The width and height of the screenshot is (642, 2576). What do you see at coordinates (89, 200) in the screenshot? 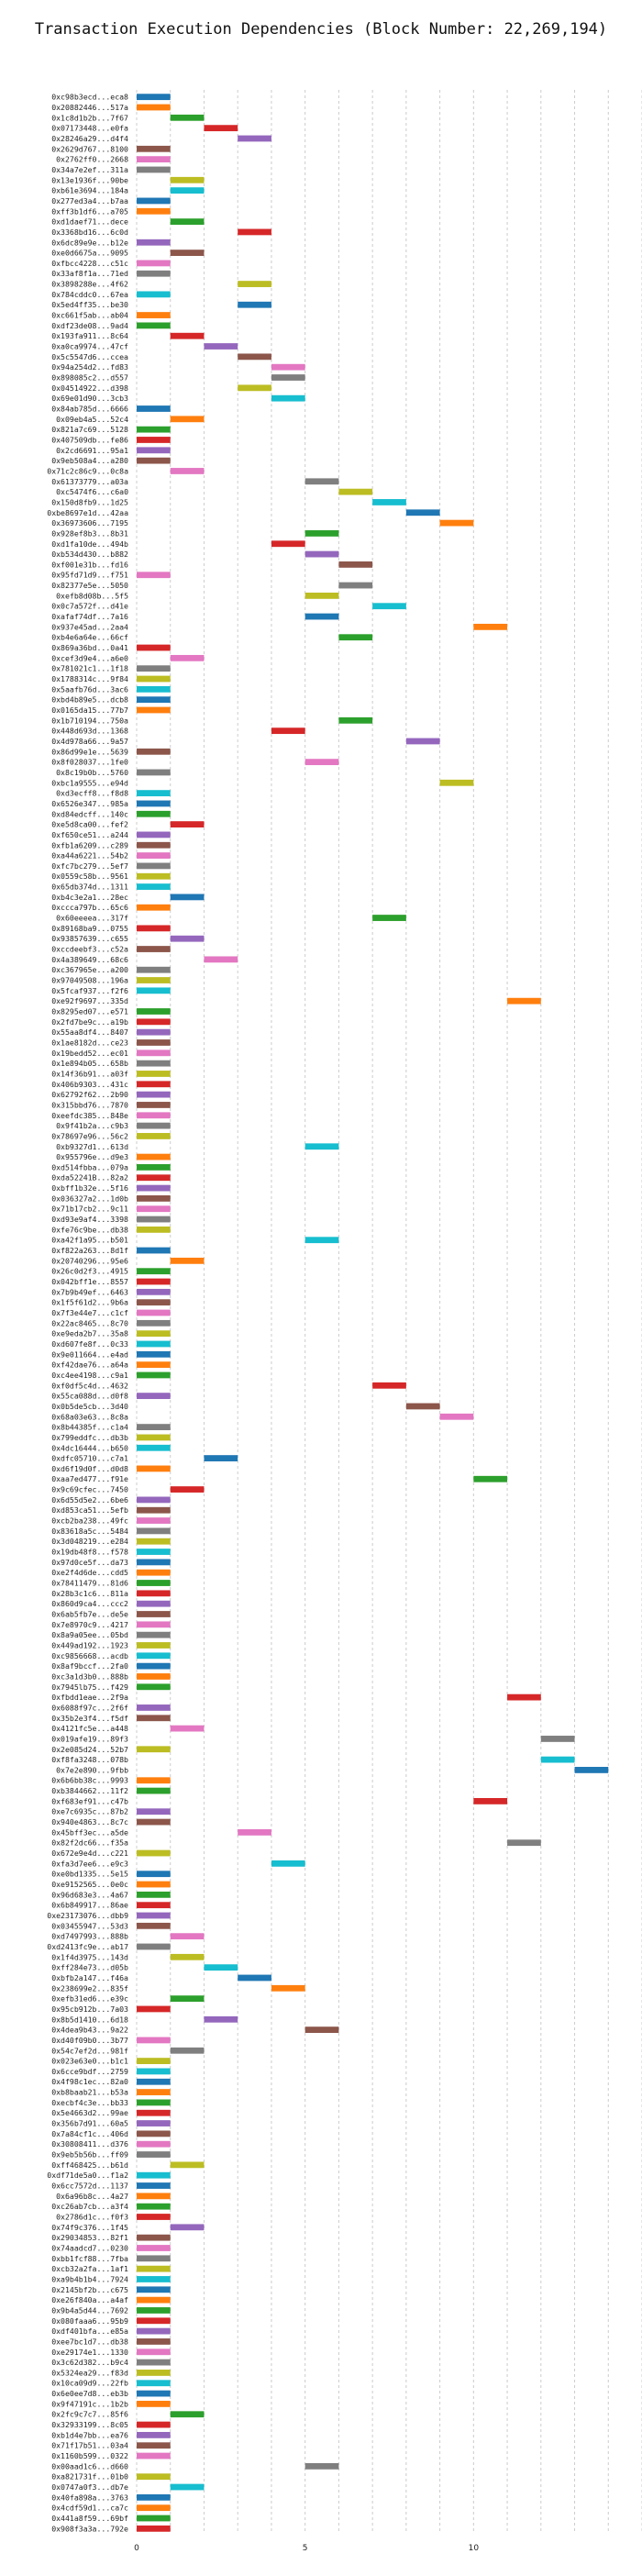
I see `y-tick-label: 0x277ed3a4...b7aa` at bounding box center [89, 200].